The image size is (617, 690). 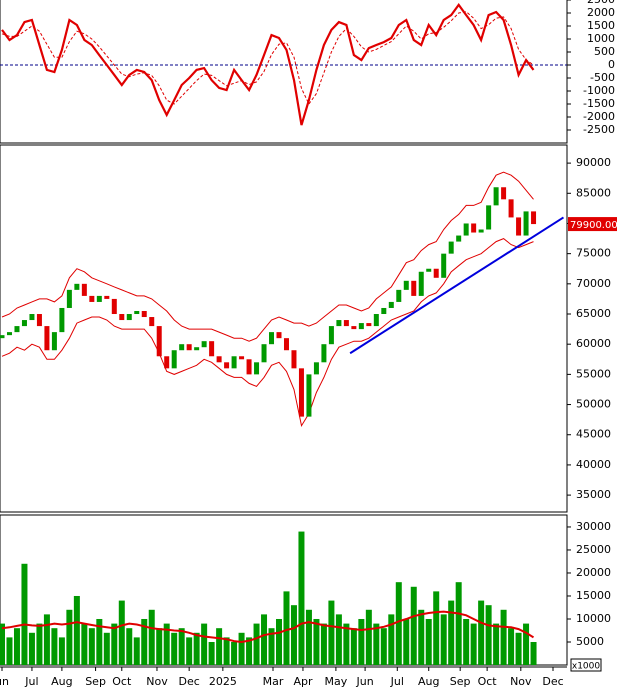 What do you see at coordinates (593, 162) in the screenshot?
I see `y-tick-label: 90000` at bounding box center [593, 162].